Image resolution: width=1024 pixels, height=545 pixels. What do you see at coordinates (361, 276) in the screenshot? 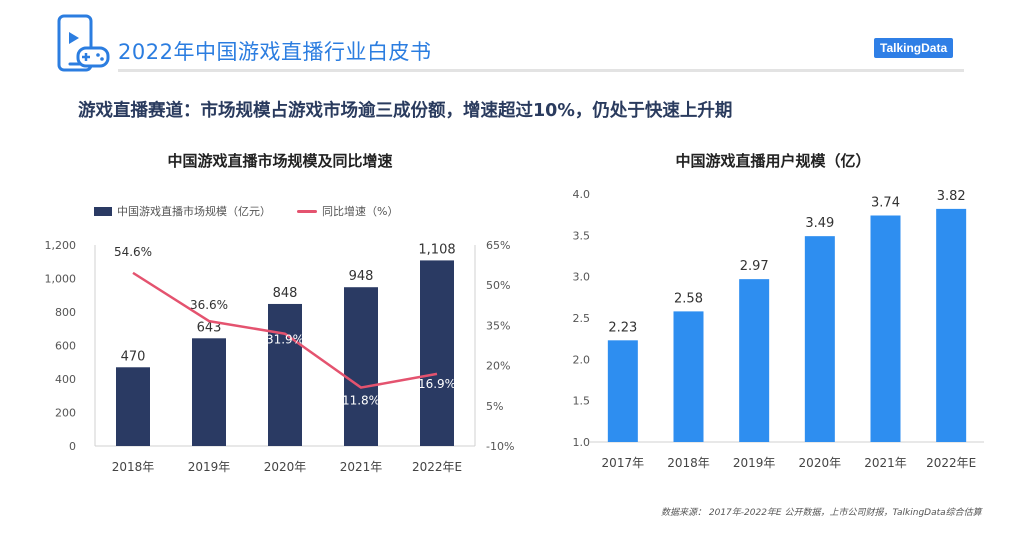
I see `bar-value-label: 948` at bounding box center [361, 276].